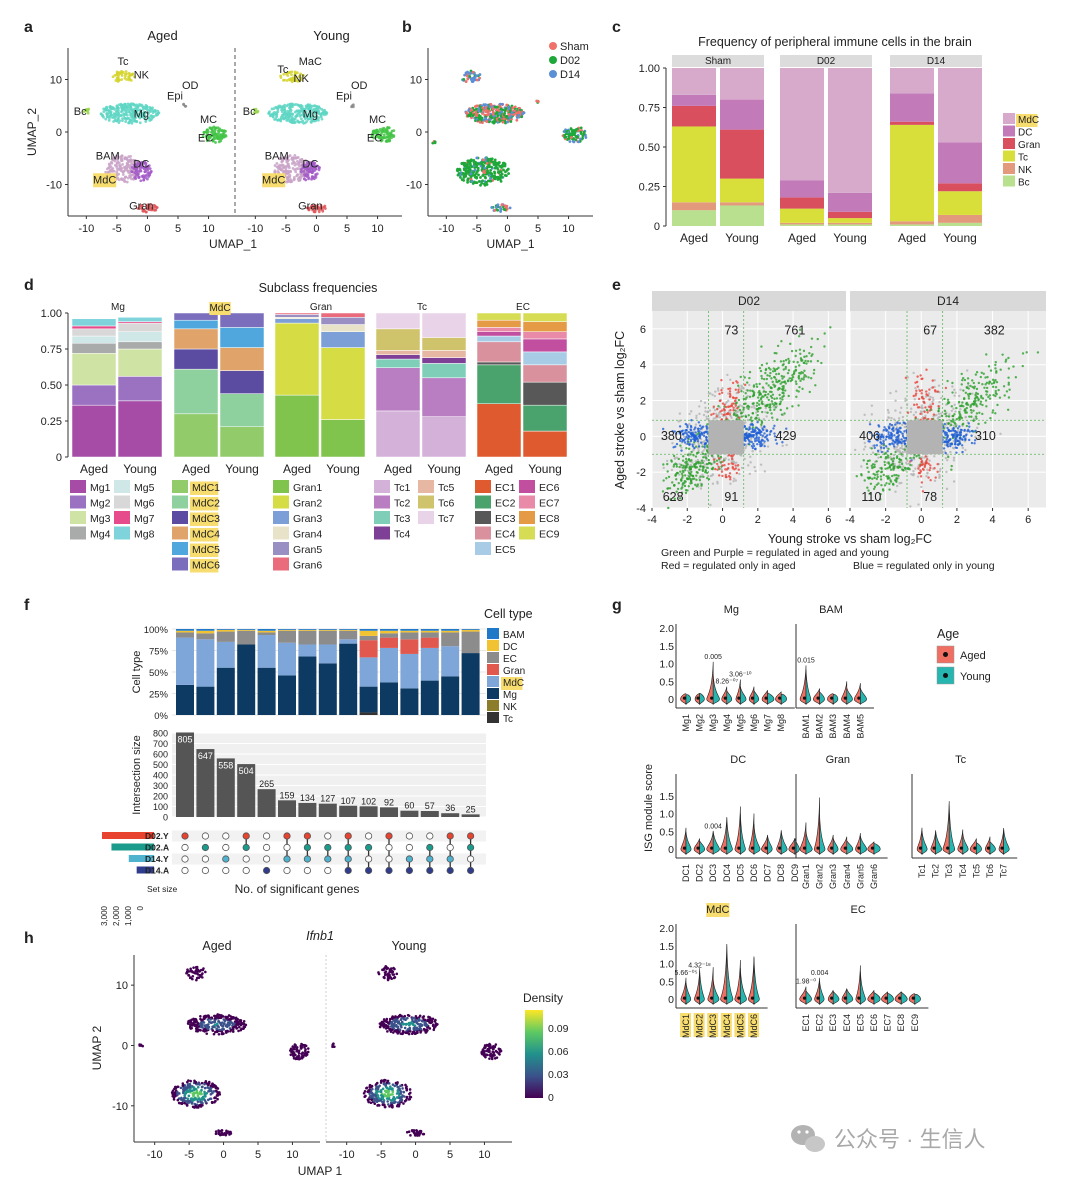 This screenshot has width=1080, height=1184. What do you see at coordinates (54, 186) in the screenshot?
I see `y-tick-label: -10` at bounding box center [54, 186].